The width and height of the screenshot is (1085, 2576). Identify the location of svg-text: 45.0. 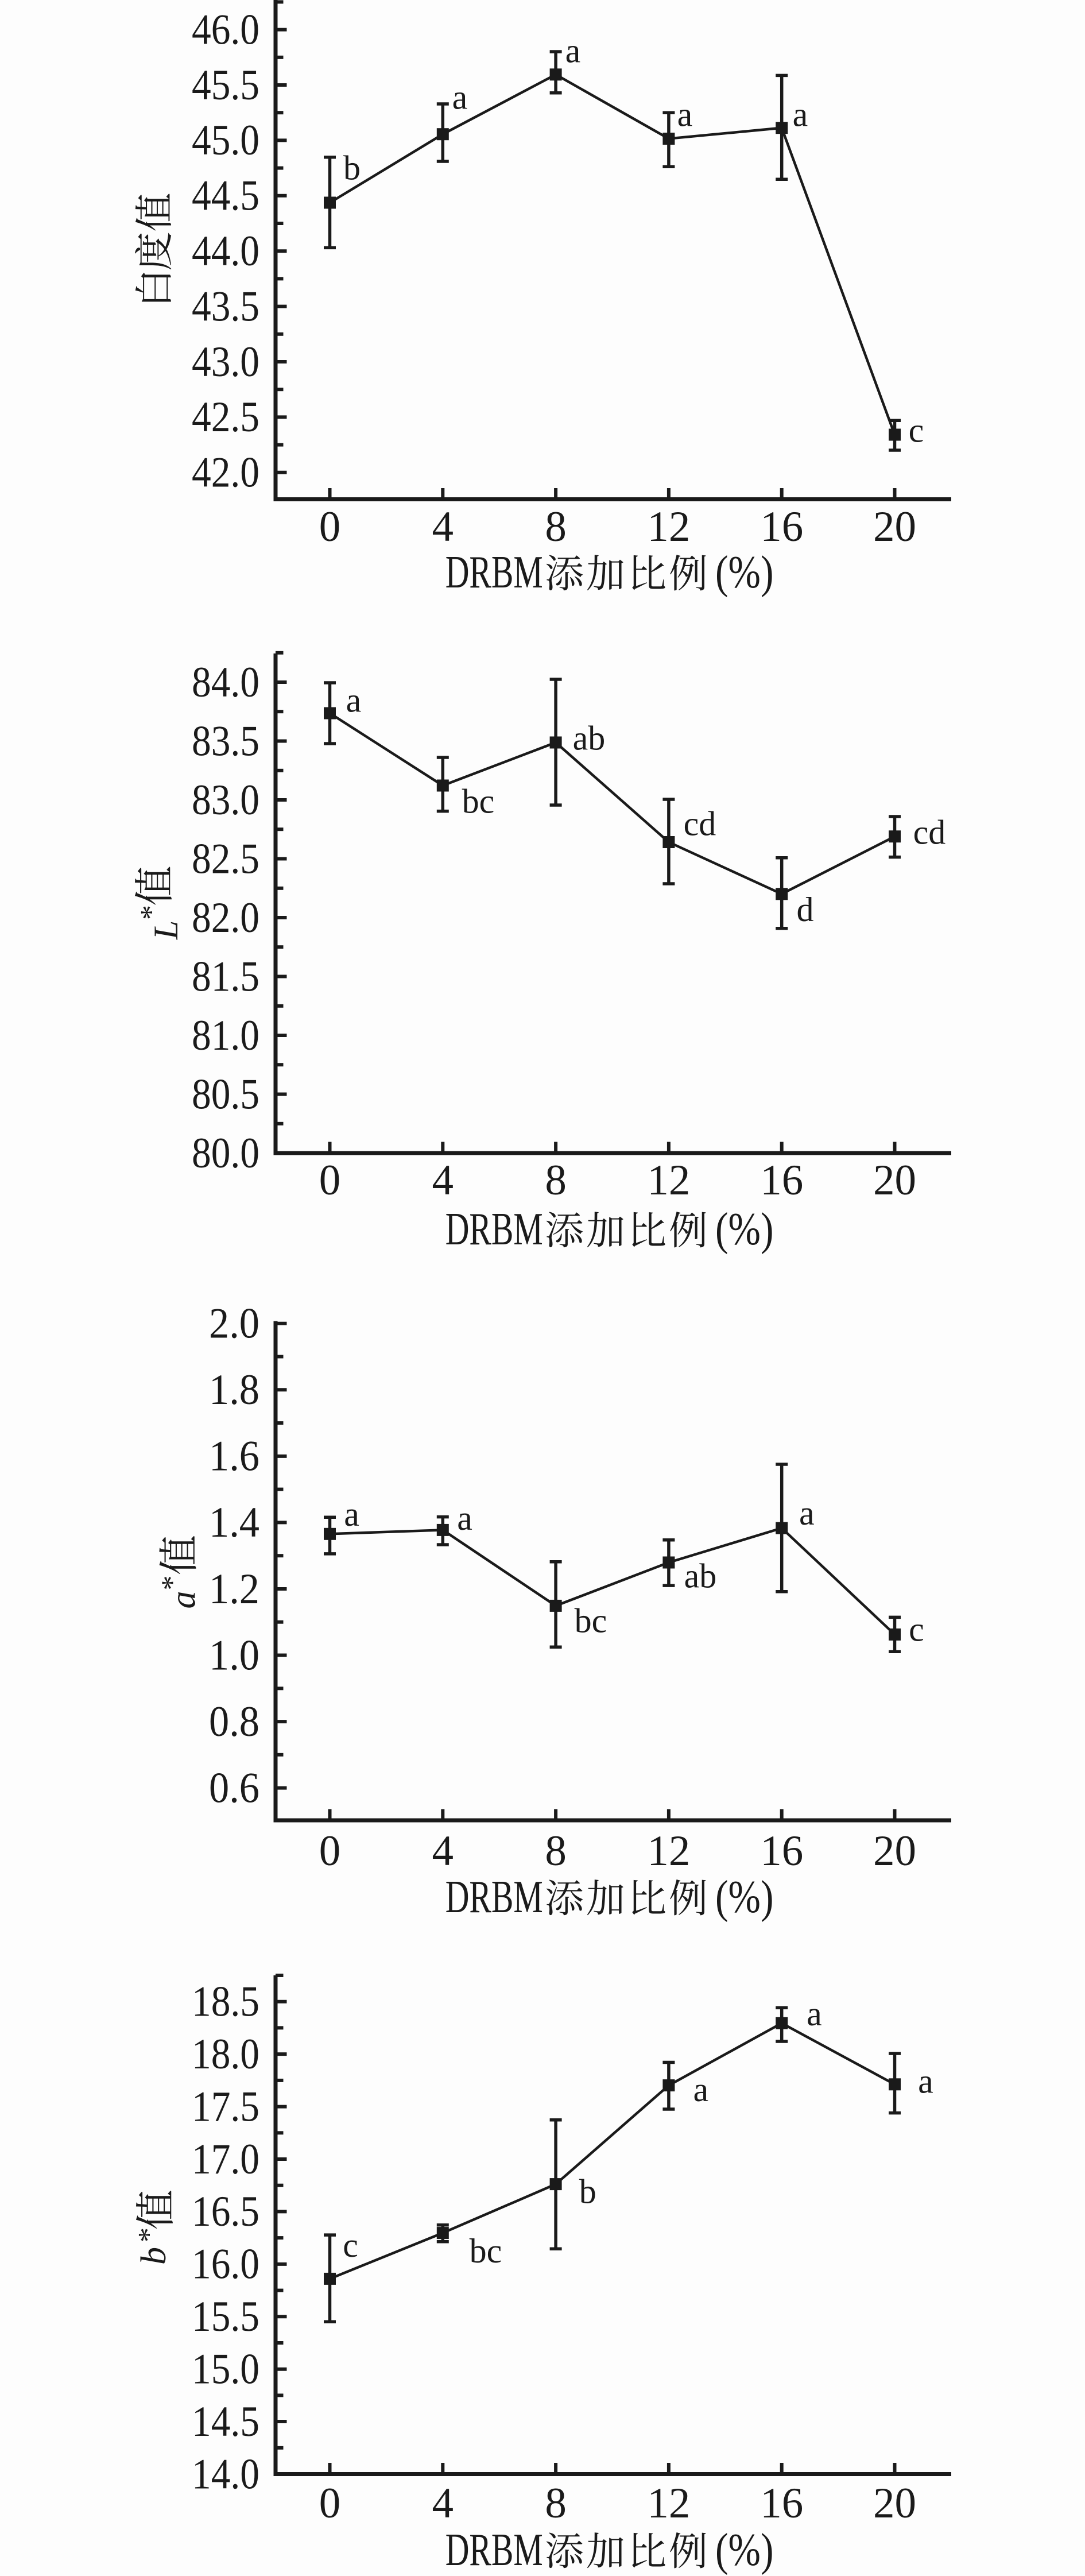
(225, 140).